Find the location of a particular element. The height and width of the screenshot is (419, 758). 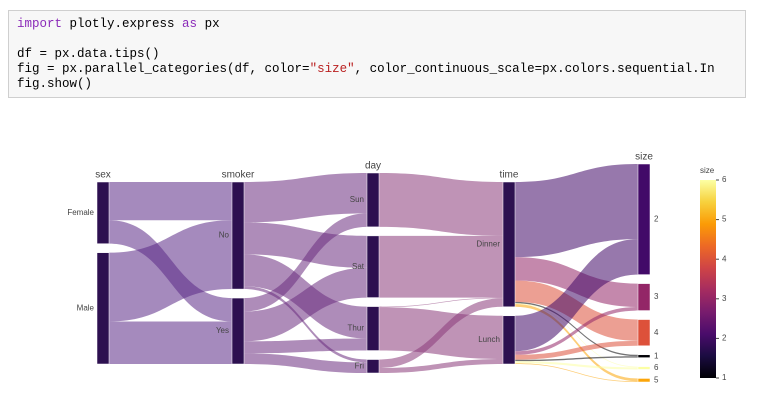

colorbar is located at coordinates (708, 279).